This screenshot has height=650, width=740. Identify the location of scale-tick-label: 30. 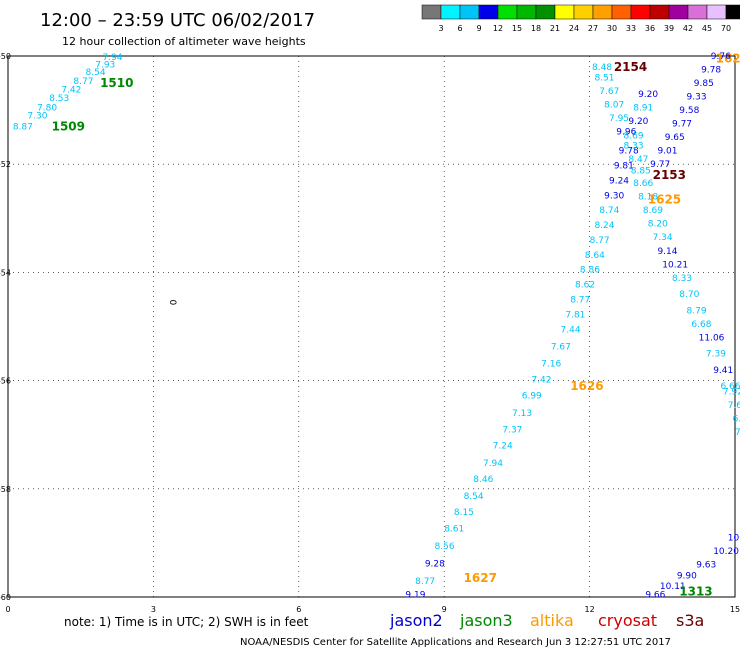
(612, 28).